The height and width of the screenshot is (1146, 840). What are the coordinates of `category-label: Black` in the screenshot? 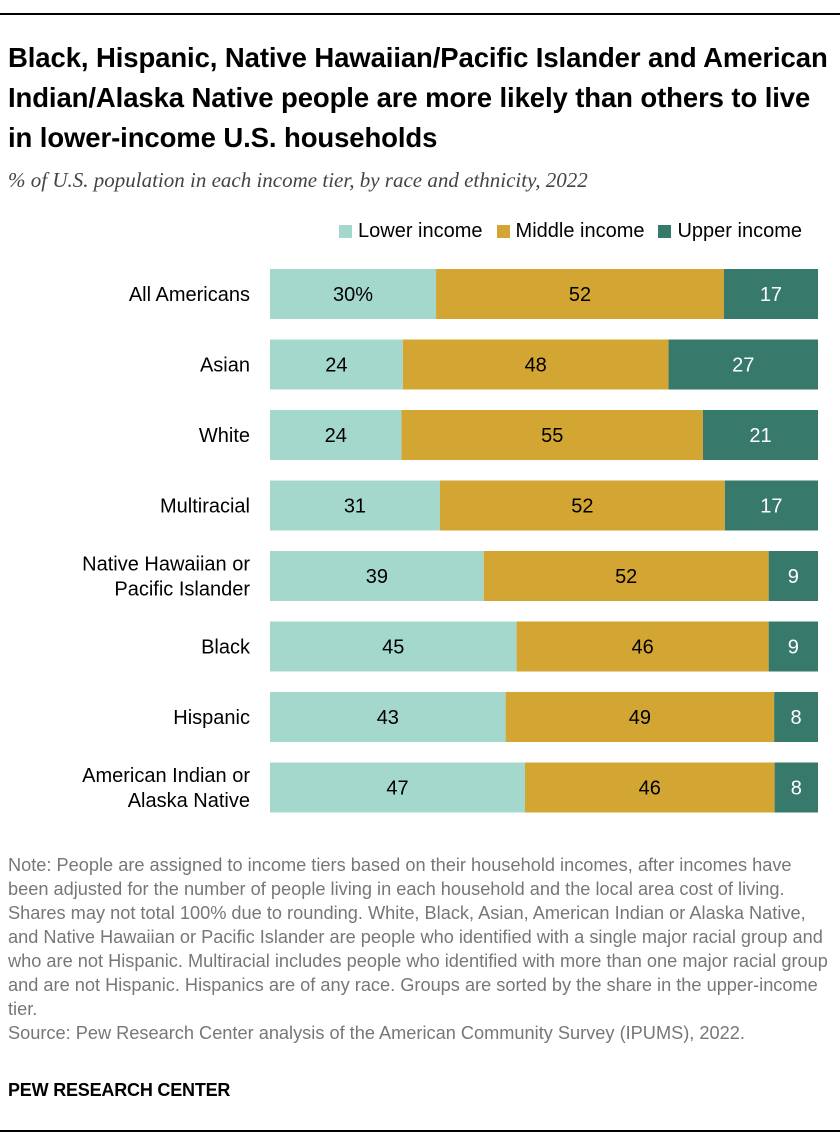 It's located at (226, 648).